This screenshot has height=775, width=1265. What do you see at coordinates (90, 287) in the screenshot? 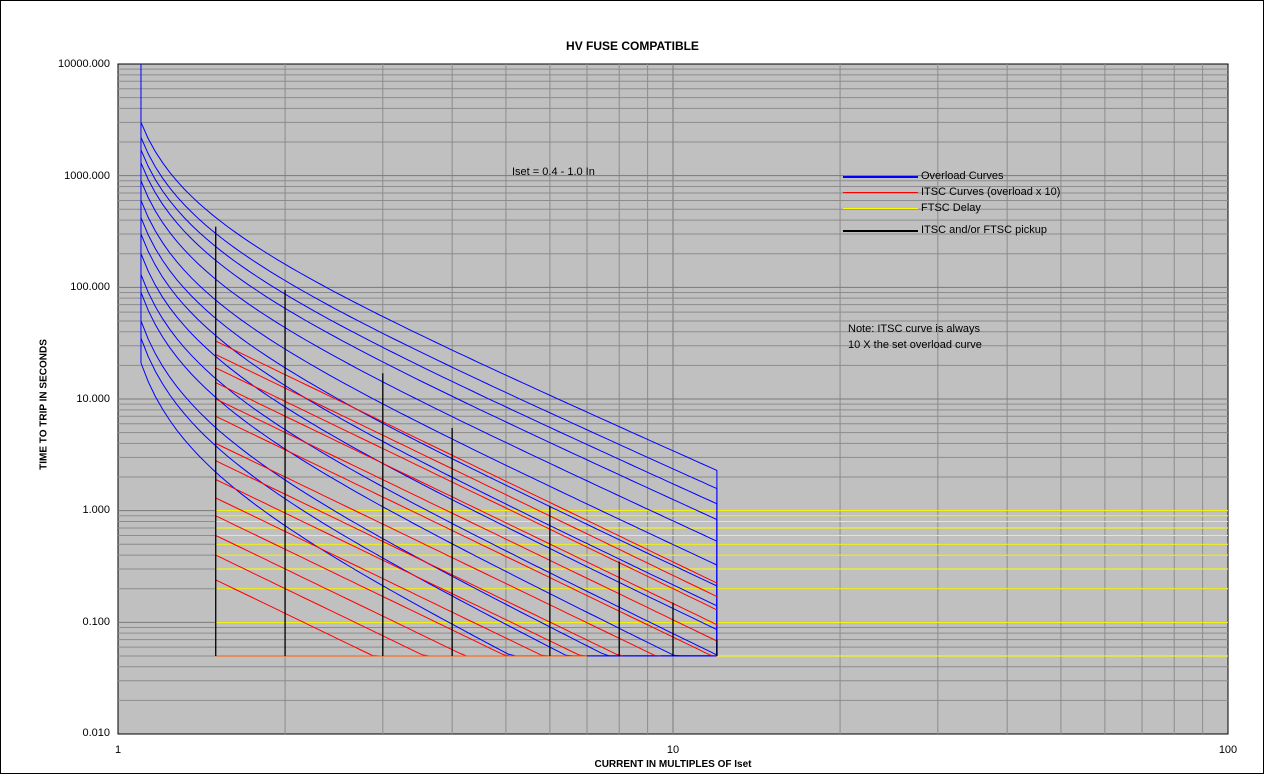
I see `y-tick-label: 100.000` at bounding box center [90, 287].